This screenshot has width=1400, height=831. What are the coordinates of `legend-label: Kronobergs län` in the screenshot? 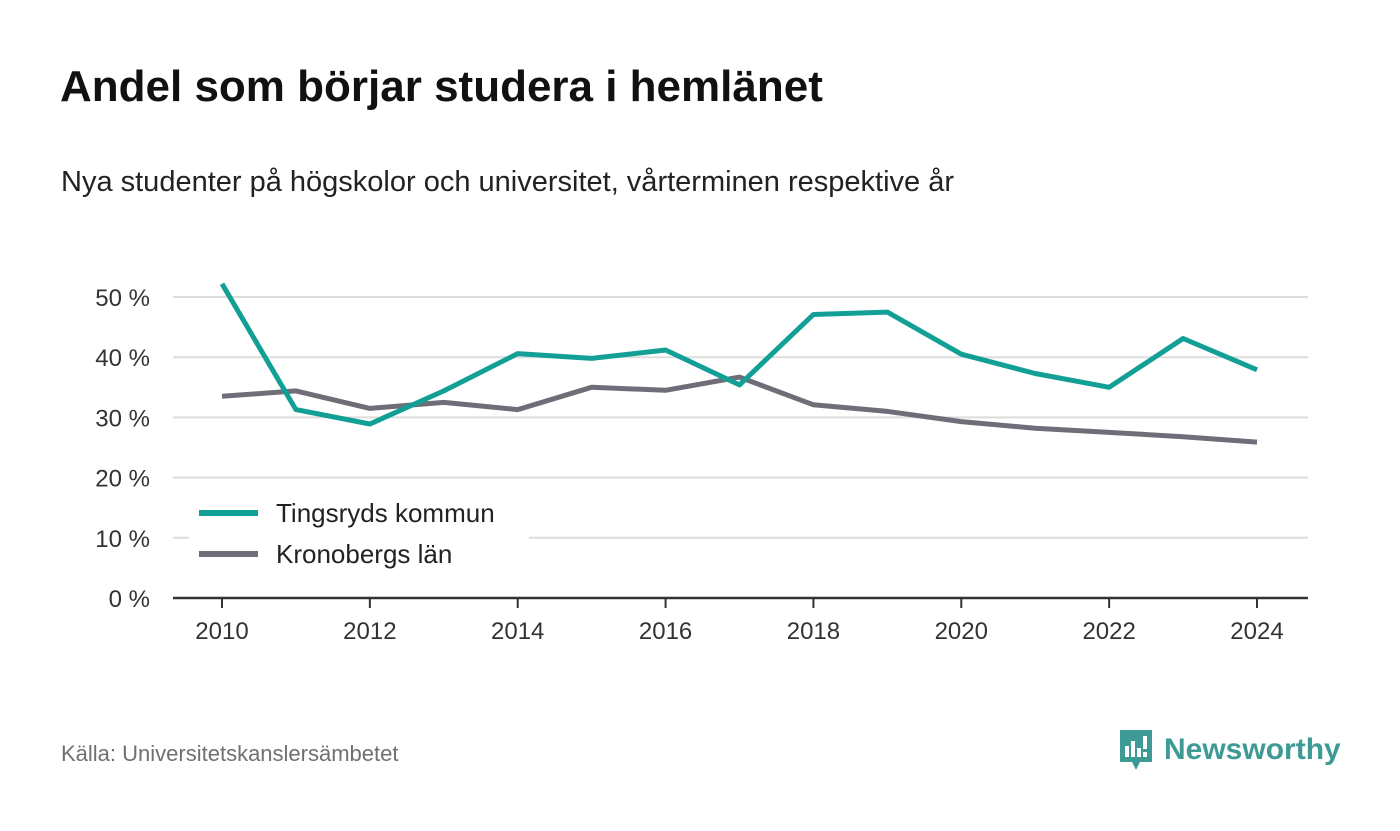 It's located at (364, 554).